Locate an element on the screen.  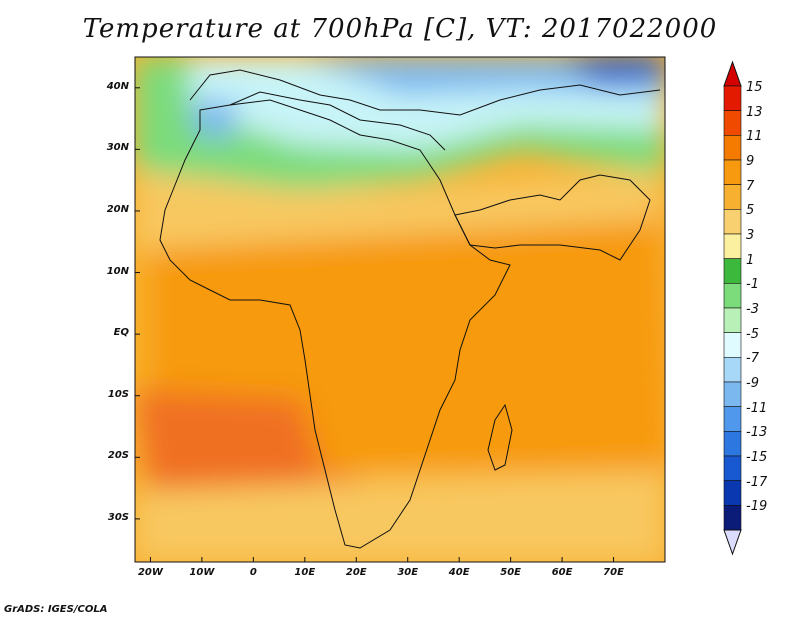
colorbar-label: -3 is located at coordinates (752, 309).